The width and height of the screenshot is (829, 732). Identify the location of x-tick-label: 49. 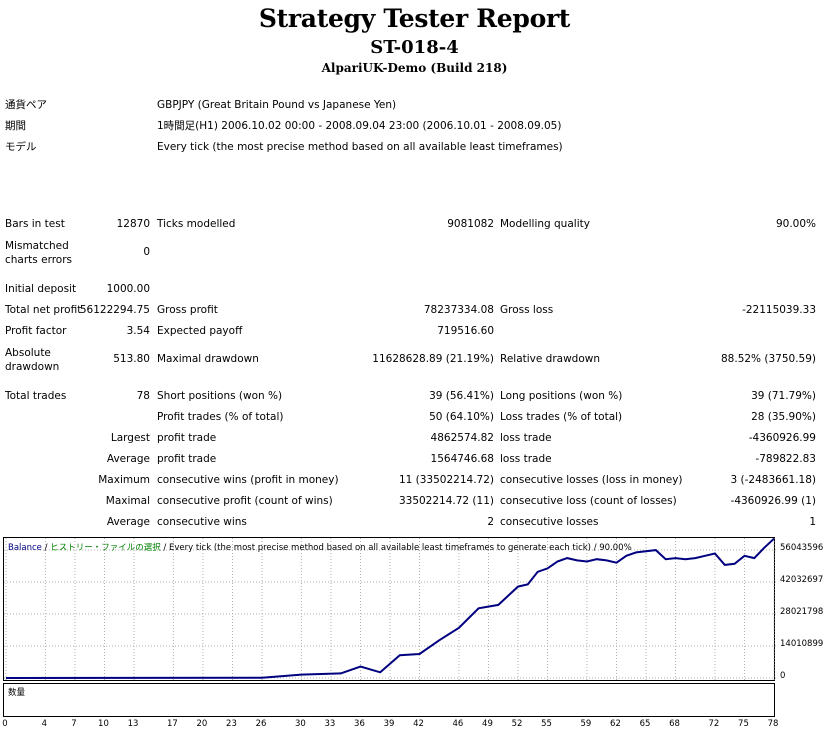
(487, 724).